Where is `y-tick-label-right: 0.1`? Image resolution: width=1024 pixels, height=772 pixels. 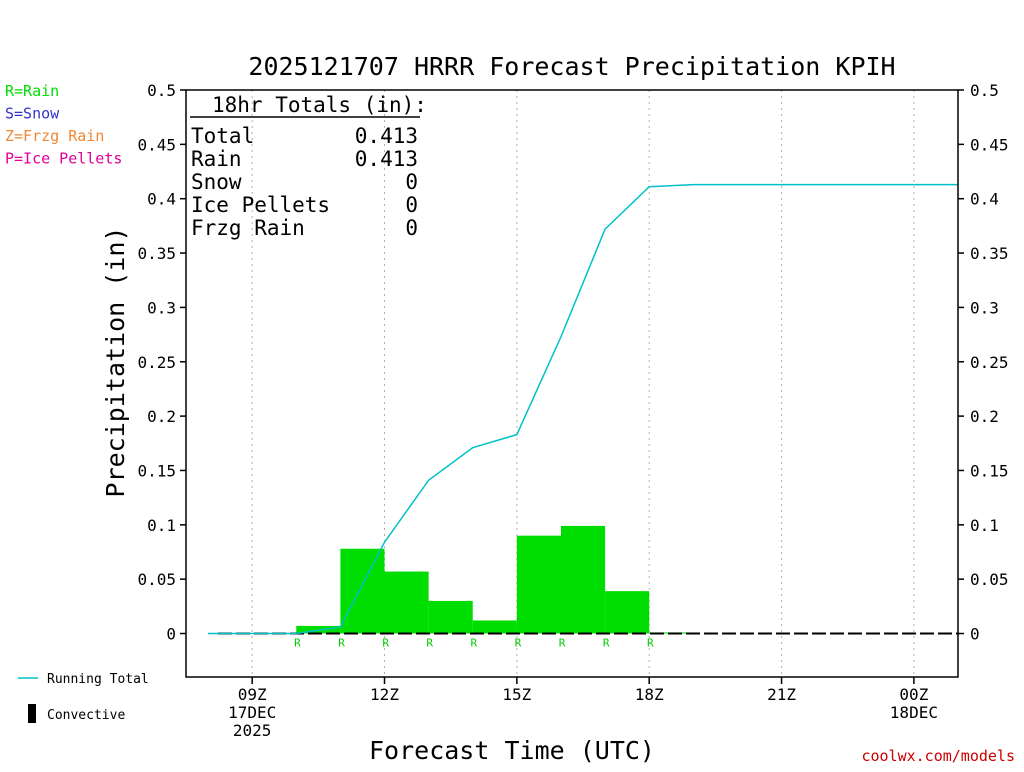
y-tick-label-right: 0.1 is located at coordinates (984, 525).